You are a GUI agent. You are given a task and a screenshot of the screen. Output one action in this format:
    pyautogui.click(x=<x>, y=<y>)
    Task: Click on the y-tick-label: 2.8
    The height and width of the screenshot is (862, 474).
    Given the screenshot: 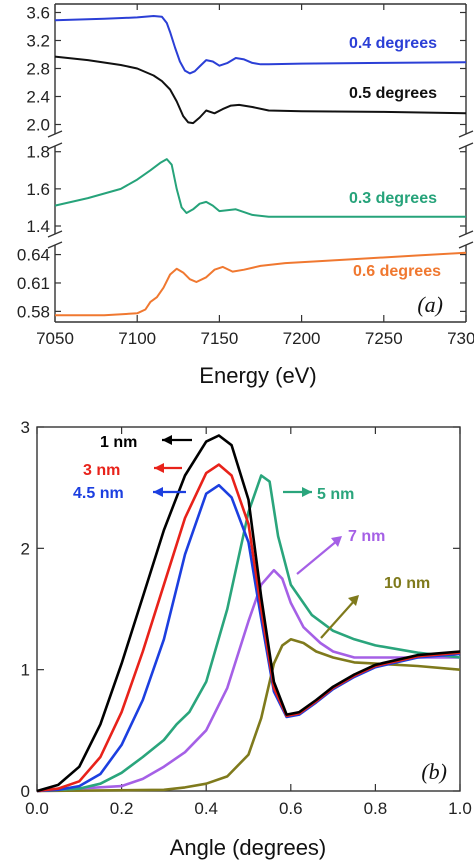 What is the action you would take?
    pyautogui.click(x=38, y=69)
    